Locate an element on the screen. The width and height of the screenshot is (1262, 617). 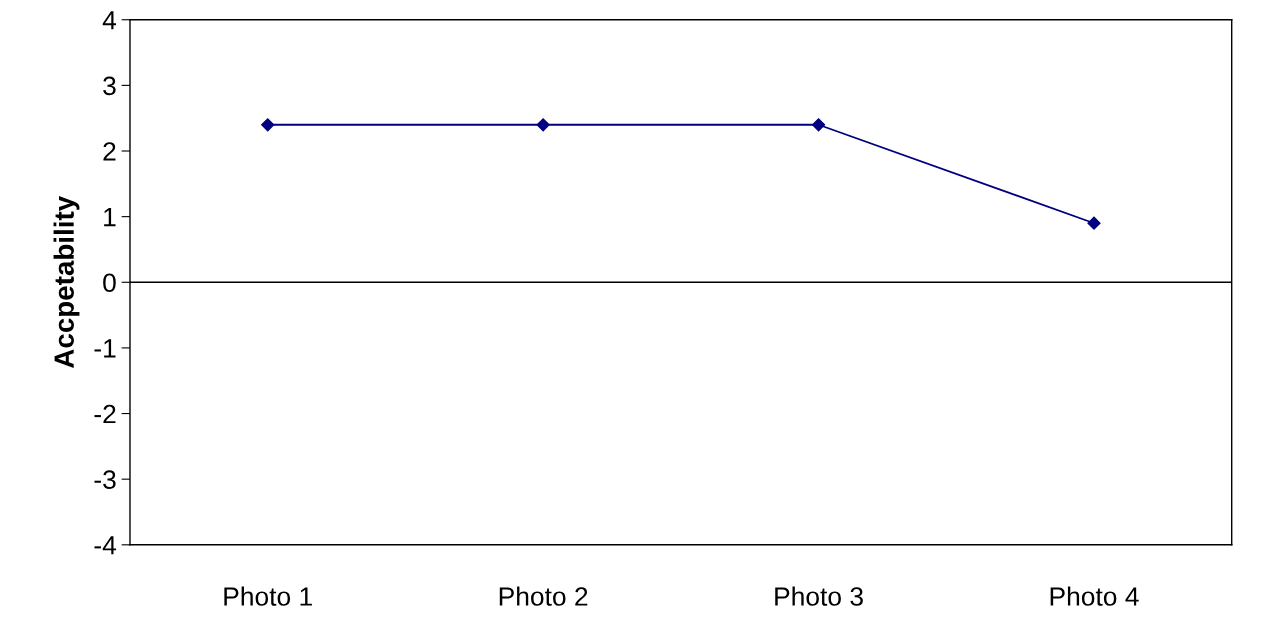
x-tick-label: Photo 1 is located at coordinates (268, 596).